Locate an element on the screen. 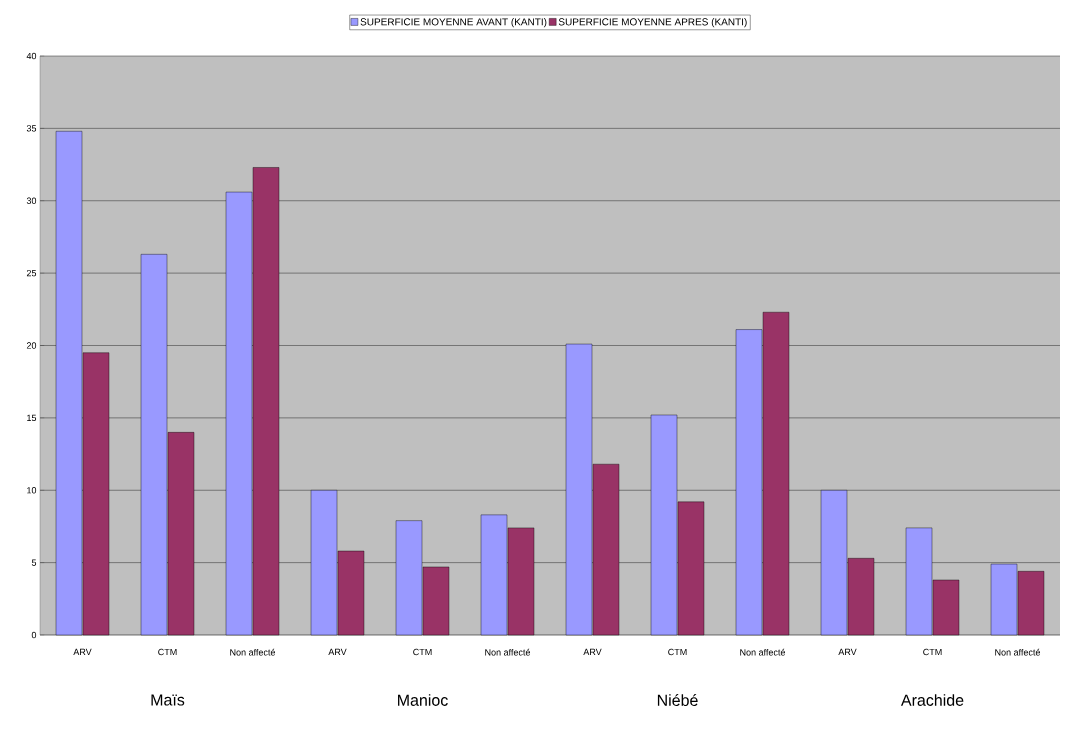 The image size is (1070, 740). y-tick-label: 30 is located at coordinates (31, 200).